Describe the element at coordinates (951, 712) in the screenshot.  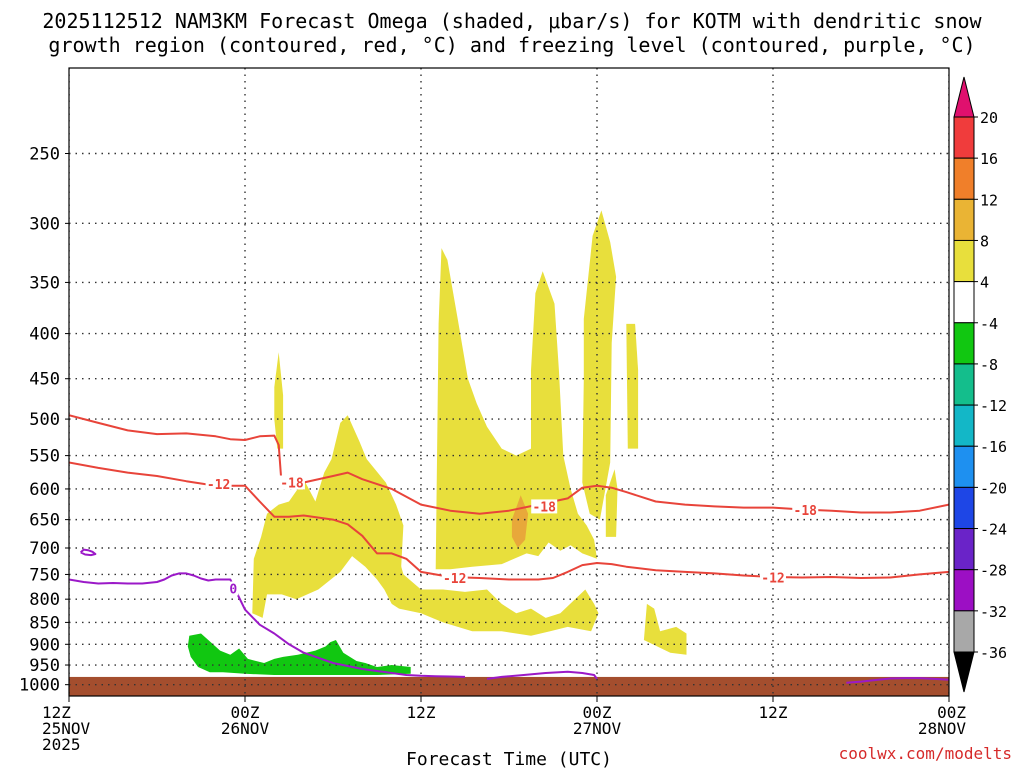
I see `x-tick-label-60-0: 00Z` at that location.